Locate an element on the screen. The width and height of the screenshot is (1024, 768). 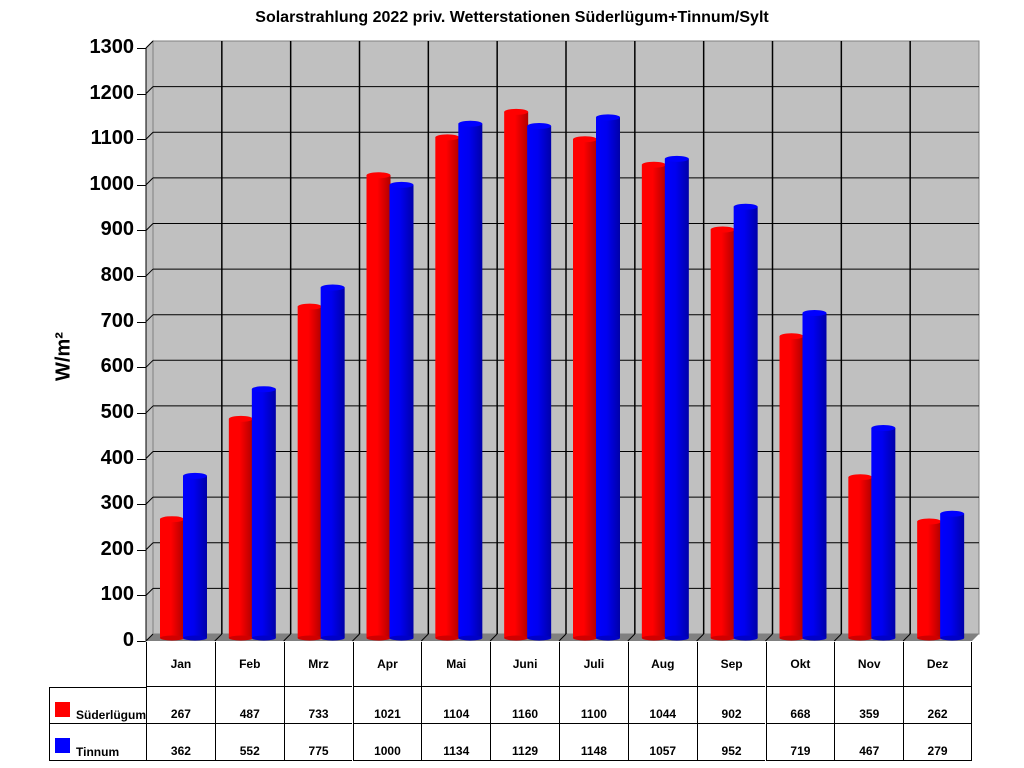
table-header-okt: Okt is located at coordinates (800, 664).